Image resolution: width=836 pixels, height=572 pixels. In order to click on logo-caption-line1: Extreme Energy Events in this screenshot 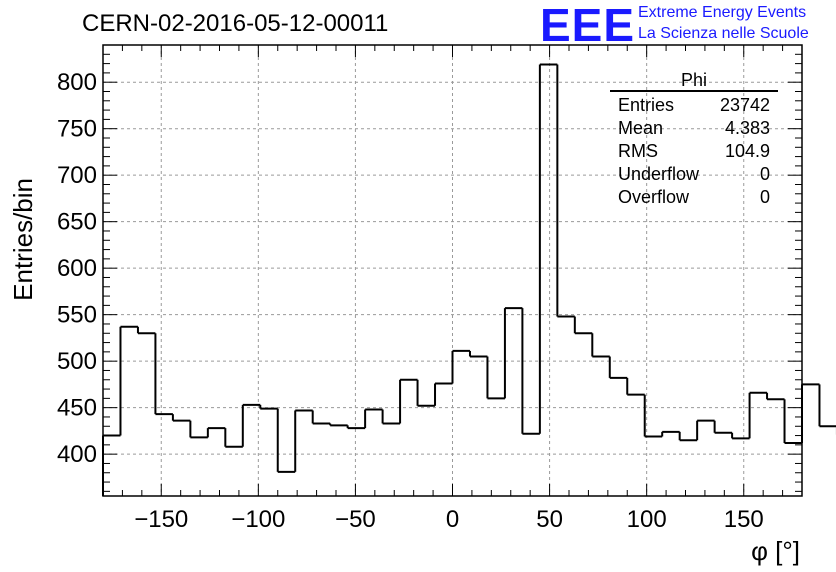, I will do `click(722, 12)`.